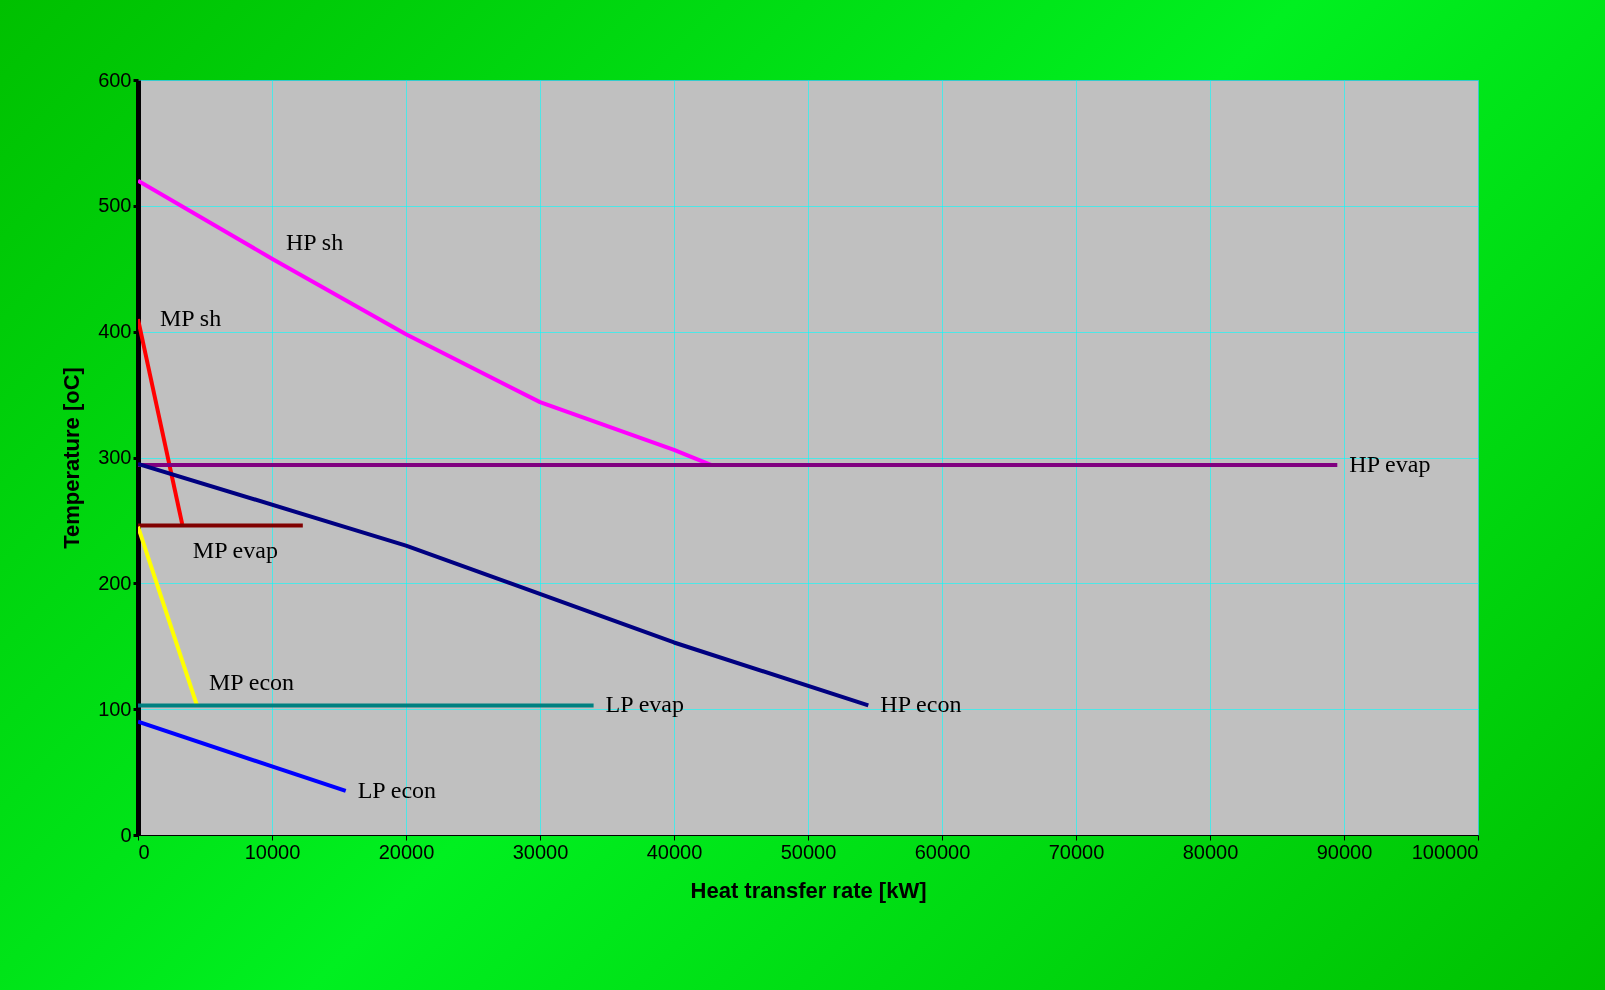 Image resolution: width=1605 pixels, height=990 pixels. Describe the element at coordinates (1344, 851) in the screenshot. I see `x-tick-label: 90000` at that location.